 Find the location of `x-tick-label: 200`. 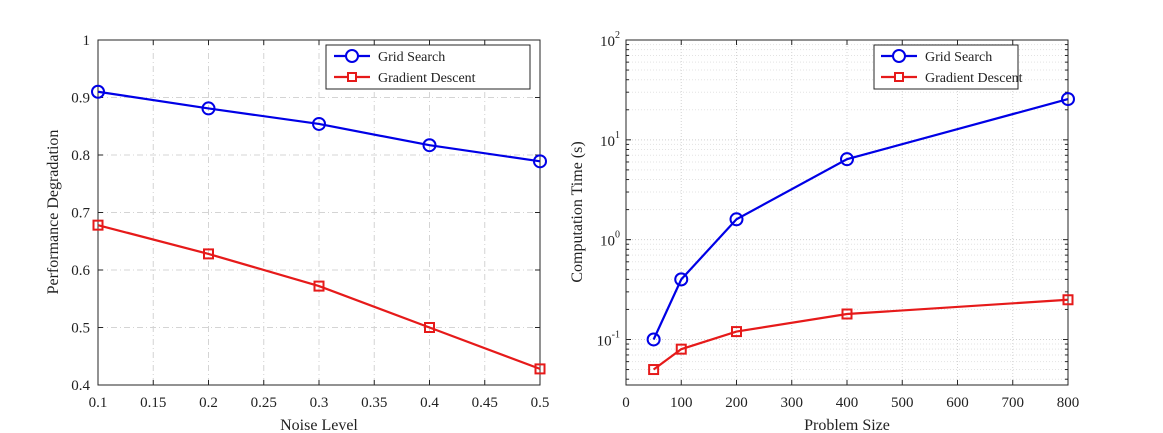

x-tick-label: 200 is located at coordinates (736, 403).